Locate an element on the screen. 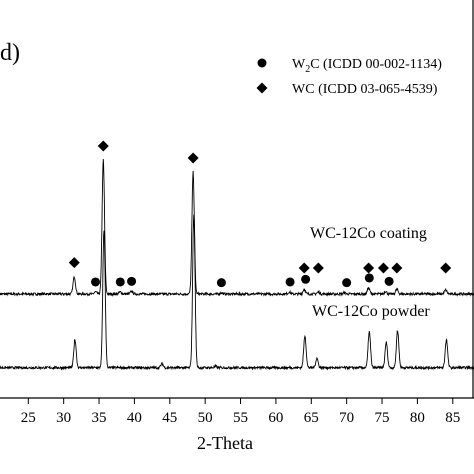 Image resolution: width=474 pixels, height=474 pixels. legend-circle-marker is located at coordinates (262, 63).